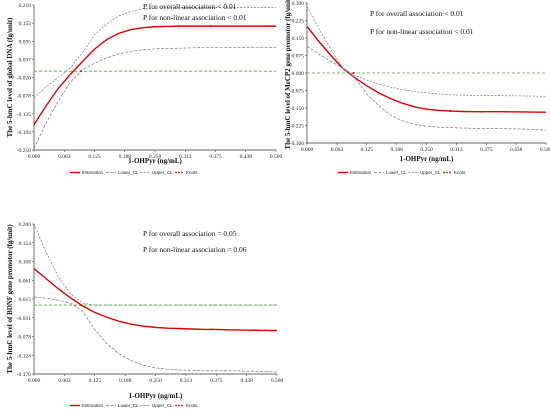 The width and height of the screenshot is (550, 413). What do you see at coordinates (24, 319) in the screenshot?
I see `y-tick-label: -0.031` at bounding box center [24, 319].